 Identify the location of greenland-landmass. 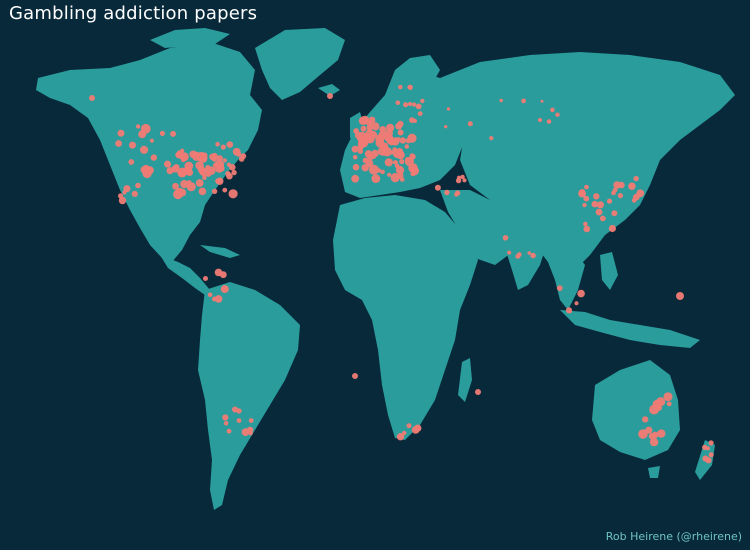
(300, 64).